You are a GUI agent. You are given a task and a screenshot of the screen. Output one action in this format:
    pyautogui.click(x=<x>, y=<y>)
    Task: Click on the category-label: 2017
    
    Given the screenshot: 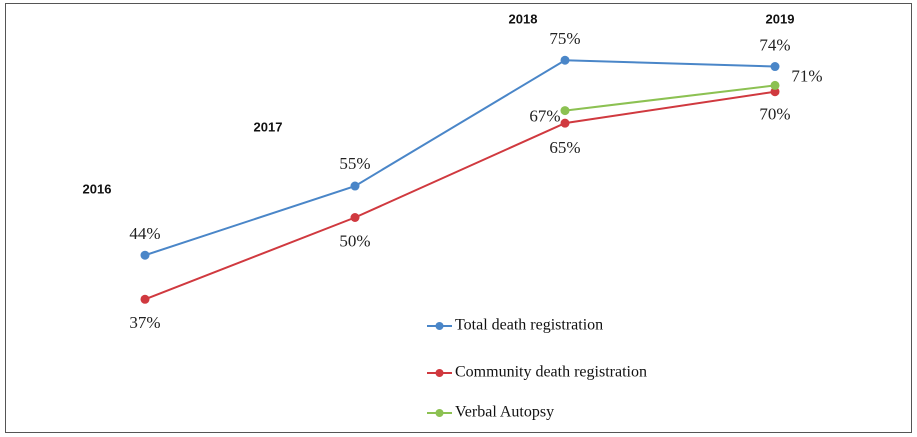 What is the action you would take?
    pyautogui.click(x=268, y=126)
    